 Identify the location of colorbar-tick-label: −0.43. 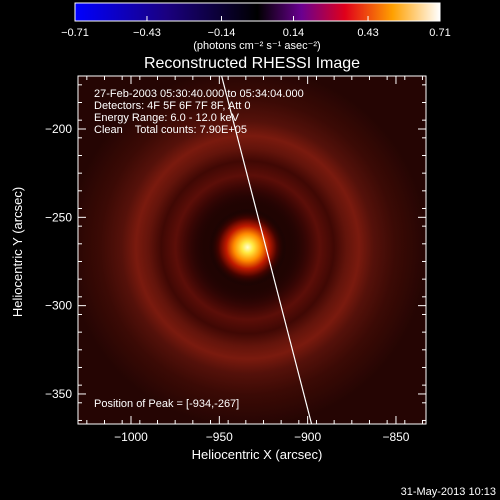
(147, 33).